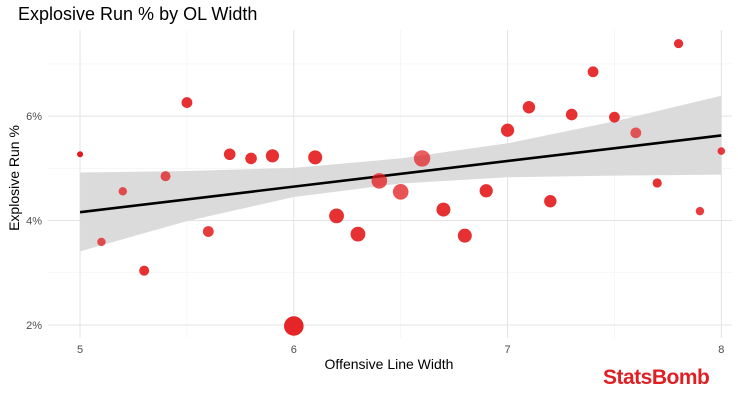 The image size is (738, 400). What do you see at coordinates (34, 326) in the screenshot?
I see `y-tick-label: 2%` at bounding box center [34, 326].